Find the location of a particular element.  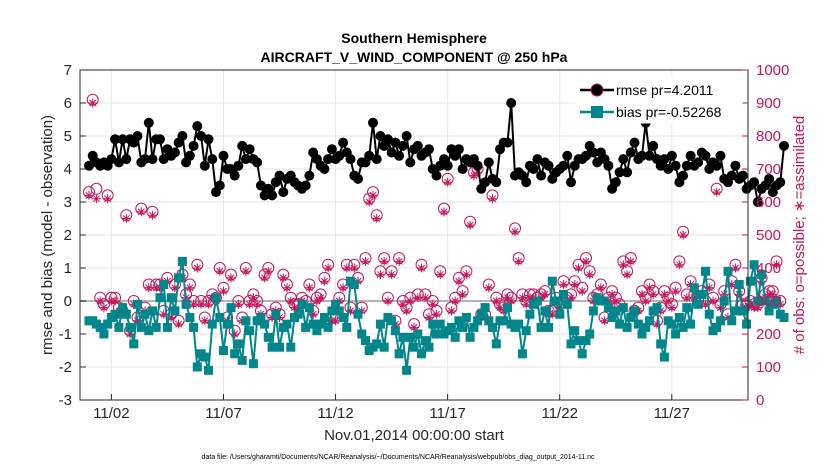

x-tick-label: 11/27 is located at coordinates (672, 413).